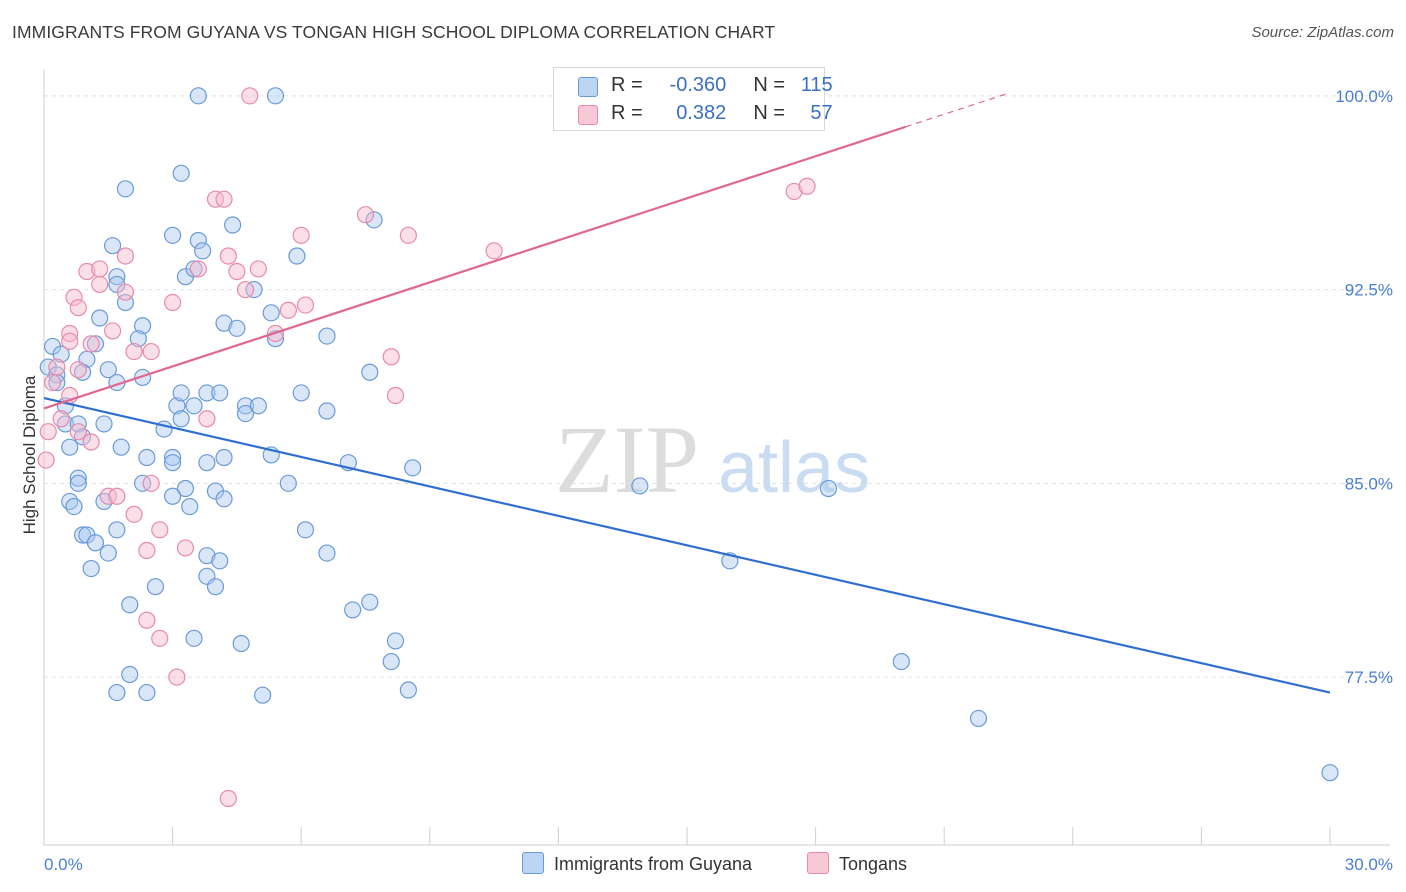 The image size is (1406, 892). I want to click on legend-n-value-tongans: 57, so click(821, 113).